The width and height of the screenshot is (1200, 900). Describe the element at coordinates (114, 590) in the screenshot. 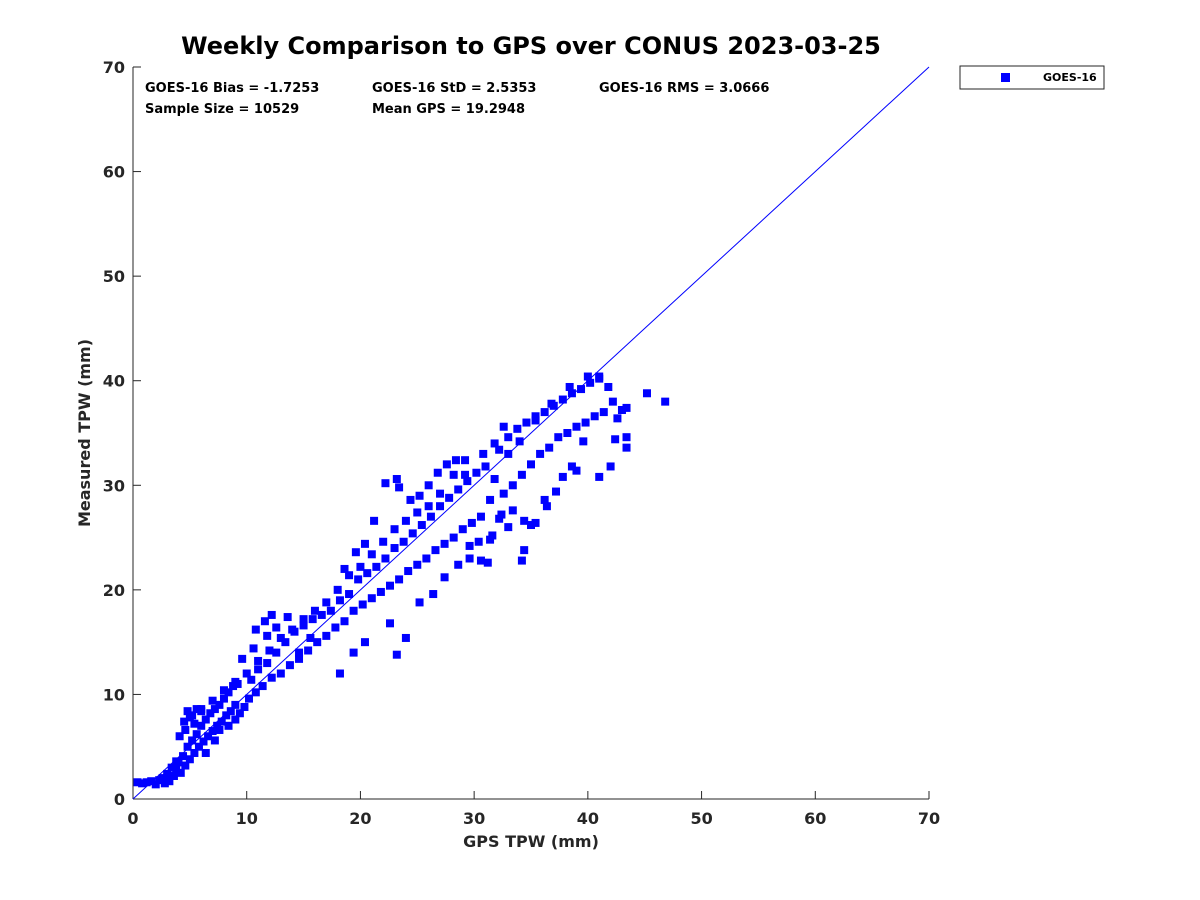

I see `y-tick-label: 20` at that location.